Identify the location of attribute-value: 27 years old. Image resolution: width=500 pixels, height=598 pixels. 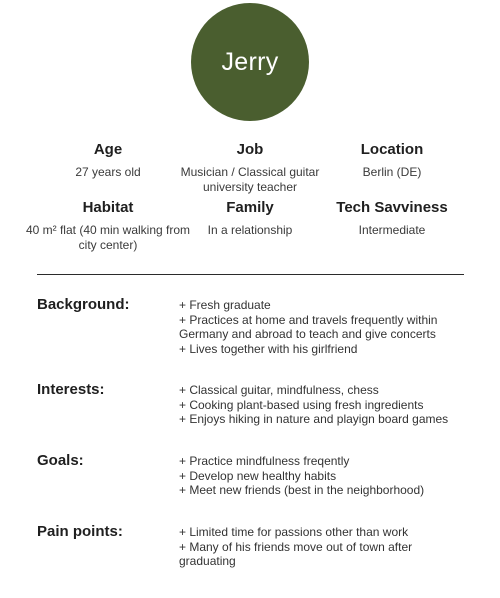
(108, 172).